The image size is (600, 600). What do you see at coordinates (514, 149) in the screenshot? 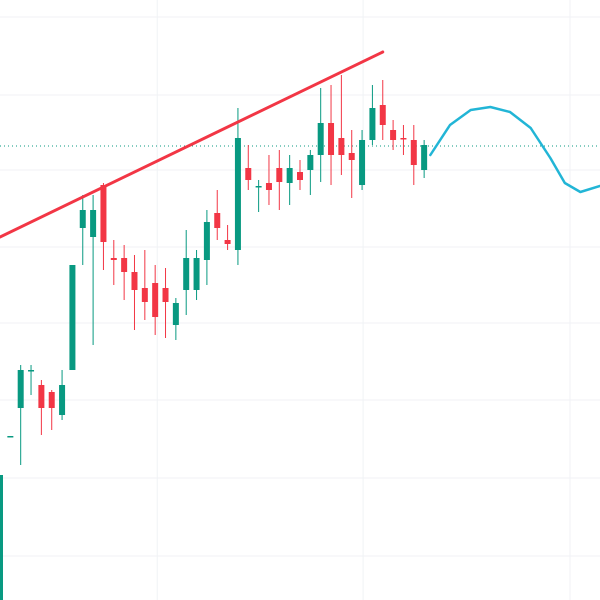
I see `forecast-line` at bounding box center [514, 149].